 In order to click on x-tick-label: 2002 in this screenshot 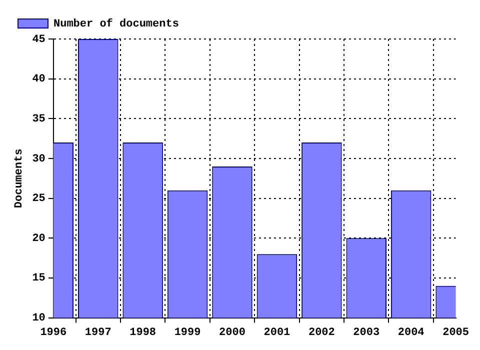, I will do `click(321, 333)`.